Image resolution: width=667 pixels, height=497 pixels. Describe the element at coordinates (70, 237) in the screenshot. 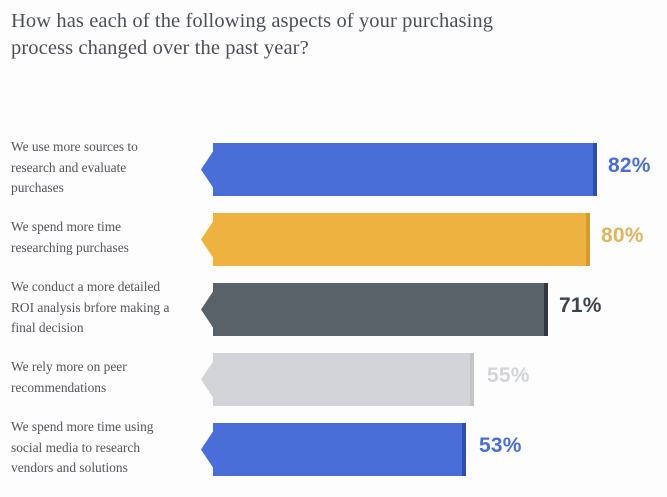

I see `bar-category-label: We spend more time researching purchases` at that location.